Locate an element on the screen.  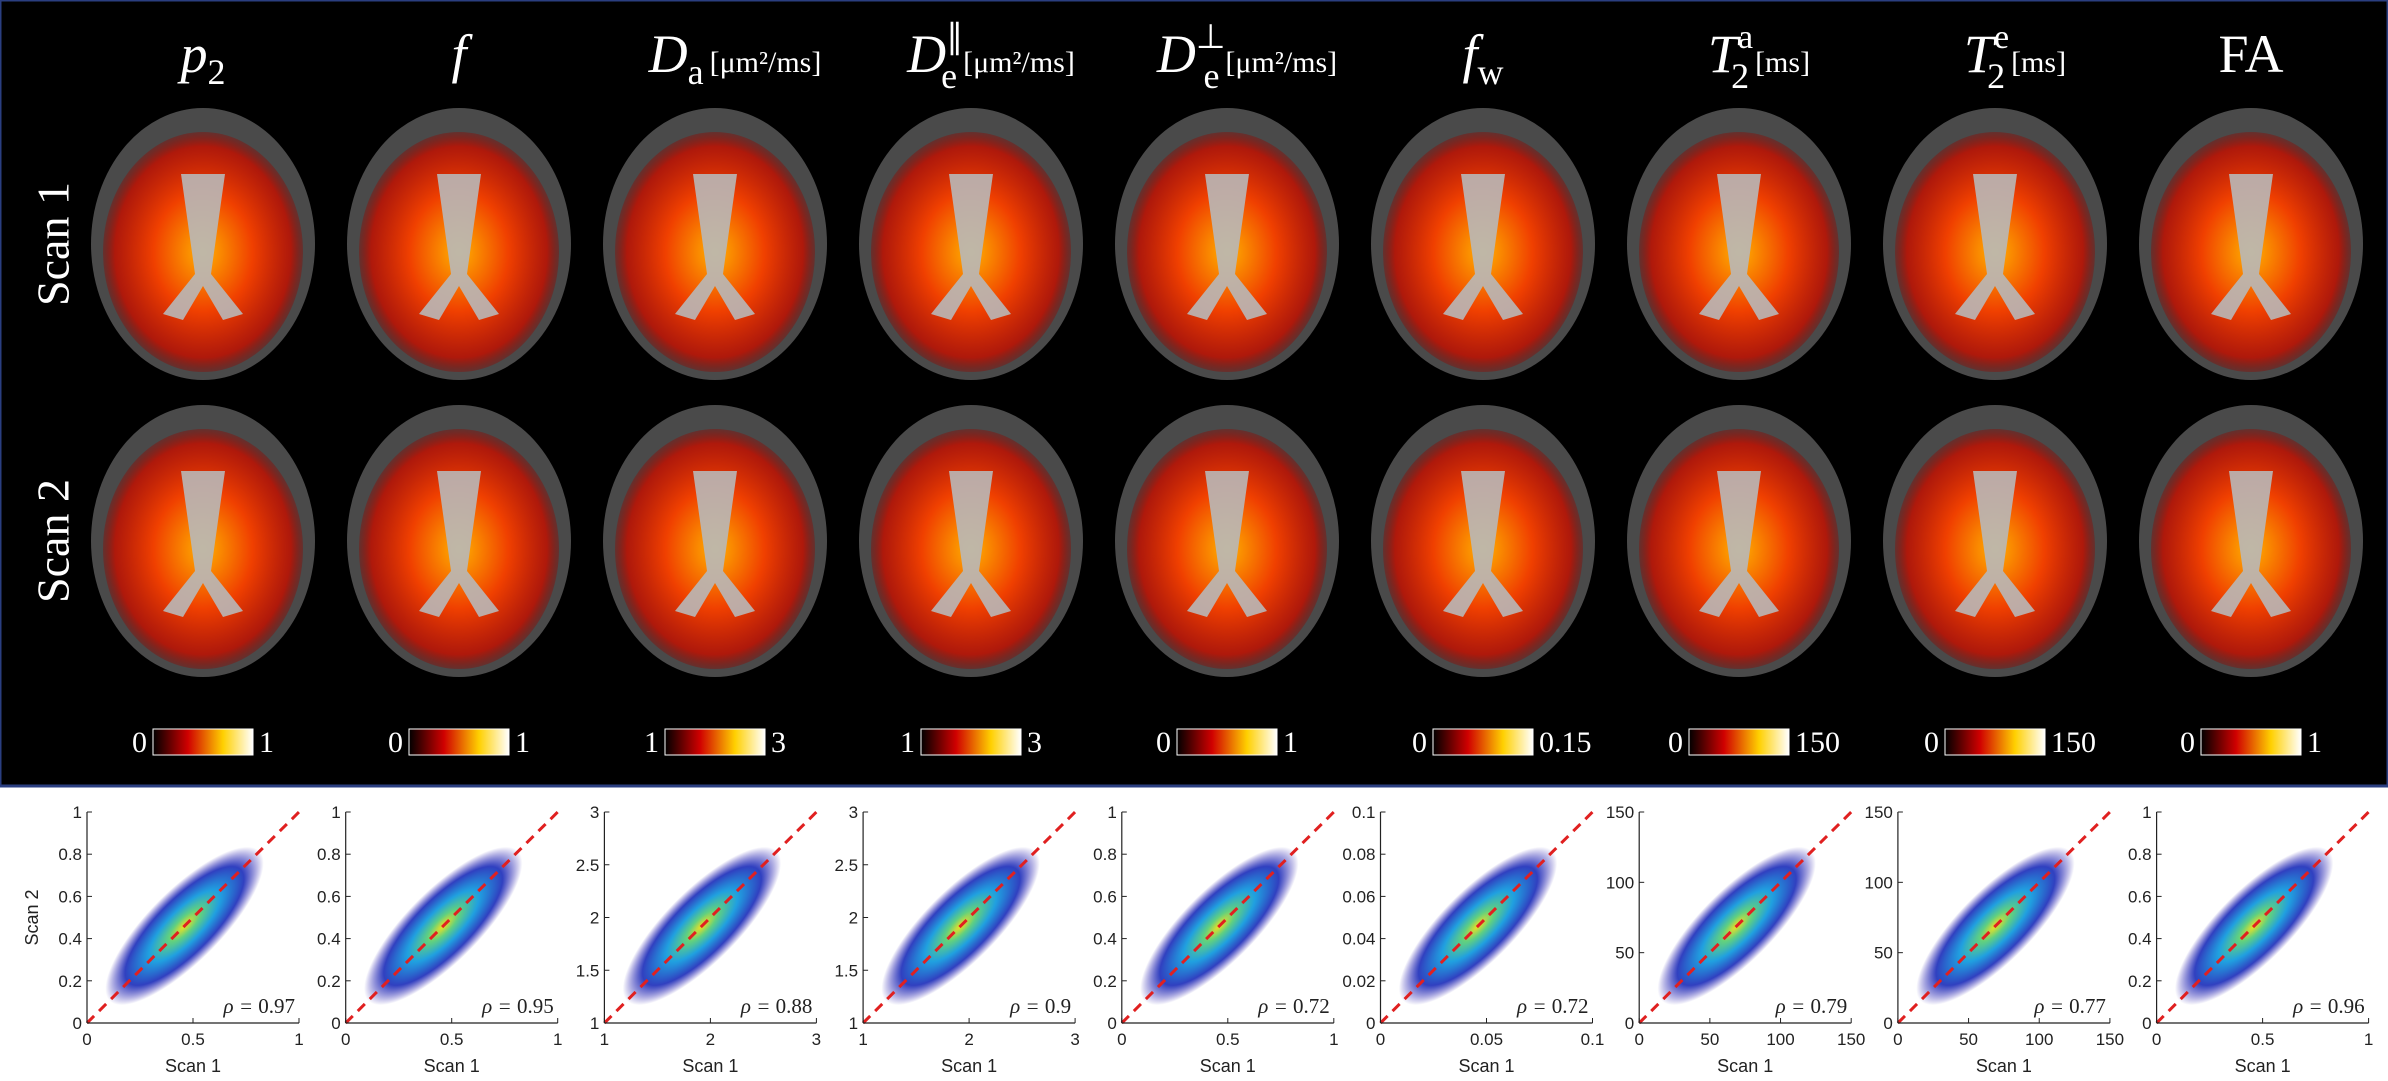
x-tick-label: 50 is located at coordinates (1968, 1039).